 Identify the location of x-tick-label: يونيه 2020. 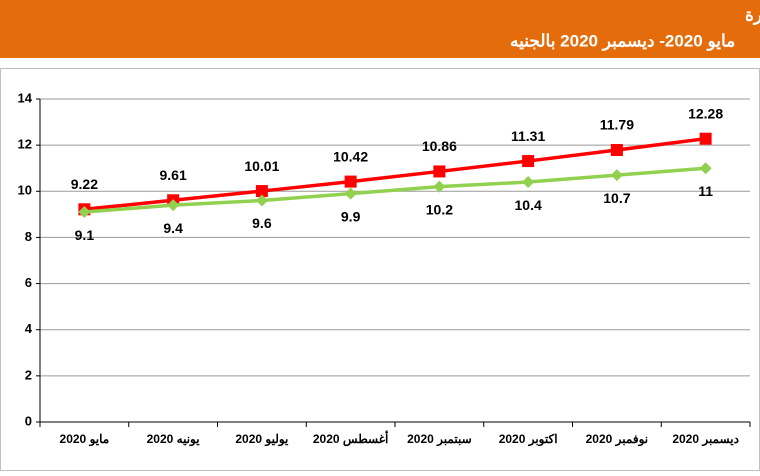
(174, 439).